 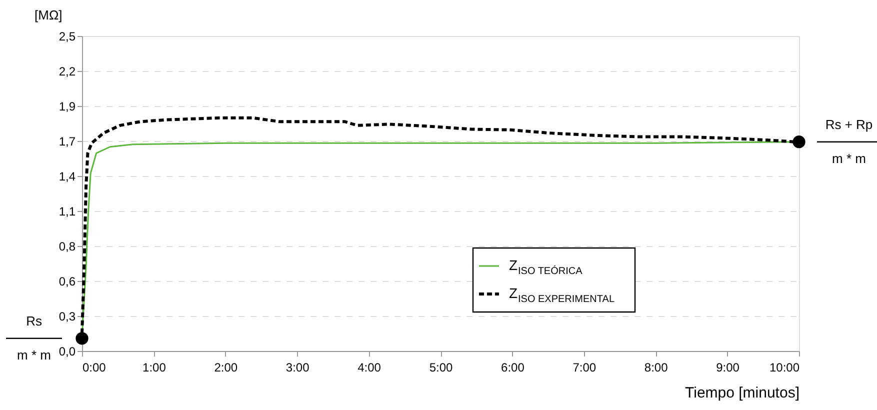 What do you see at coordinates (67, 107) in the screenshot?
I see `y-tick-label: 1,9` at bounding box center [67, 107].